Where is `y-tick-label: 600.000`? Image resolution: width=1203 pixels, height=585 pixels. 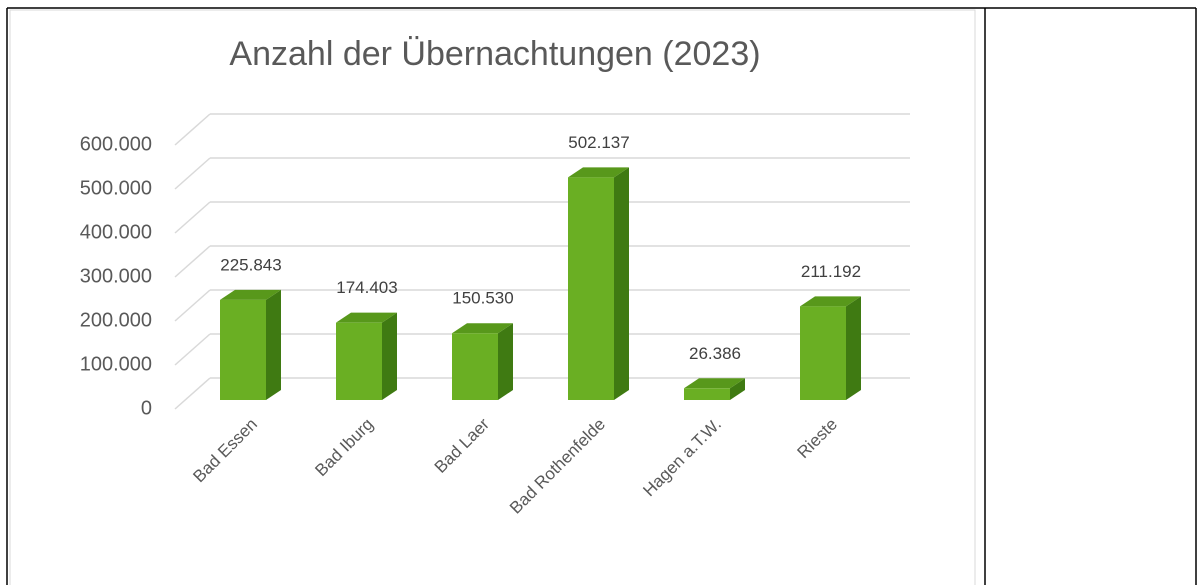
y-tick-label: 600.000 is located at coordinates (116, 144).